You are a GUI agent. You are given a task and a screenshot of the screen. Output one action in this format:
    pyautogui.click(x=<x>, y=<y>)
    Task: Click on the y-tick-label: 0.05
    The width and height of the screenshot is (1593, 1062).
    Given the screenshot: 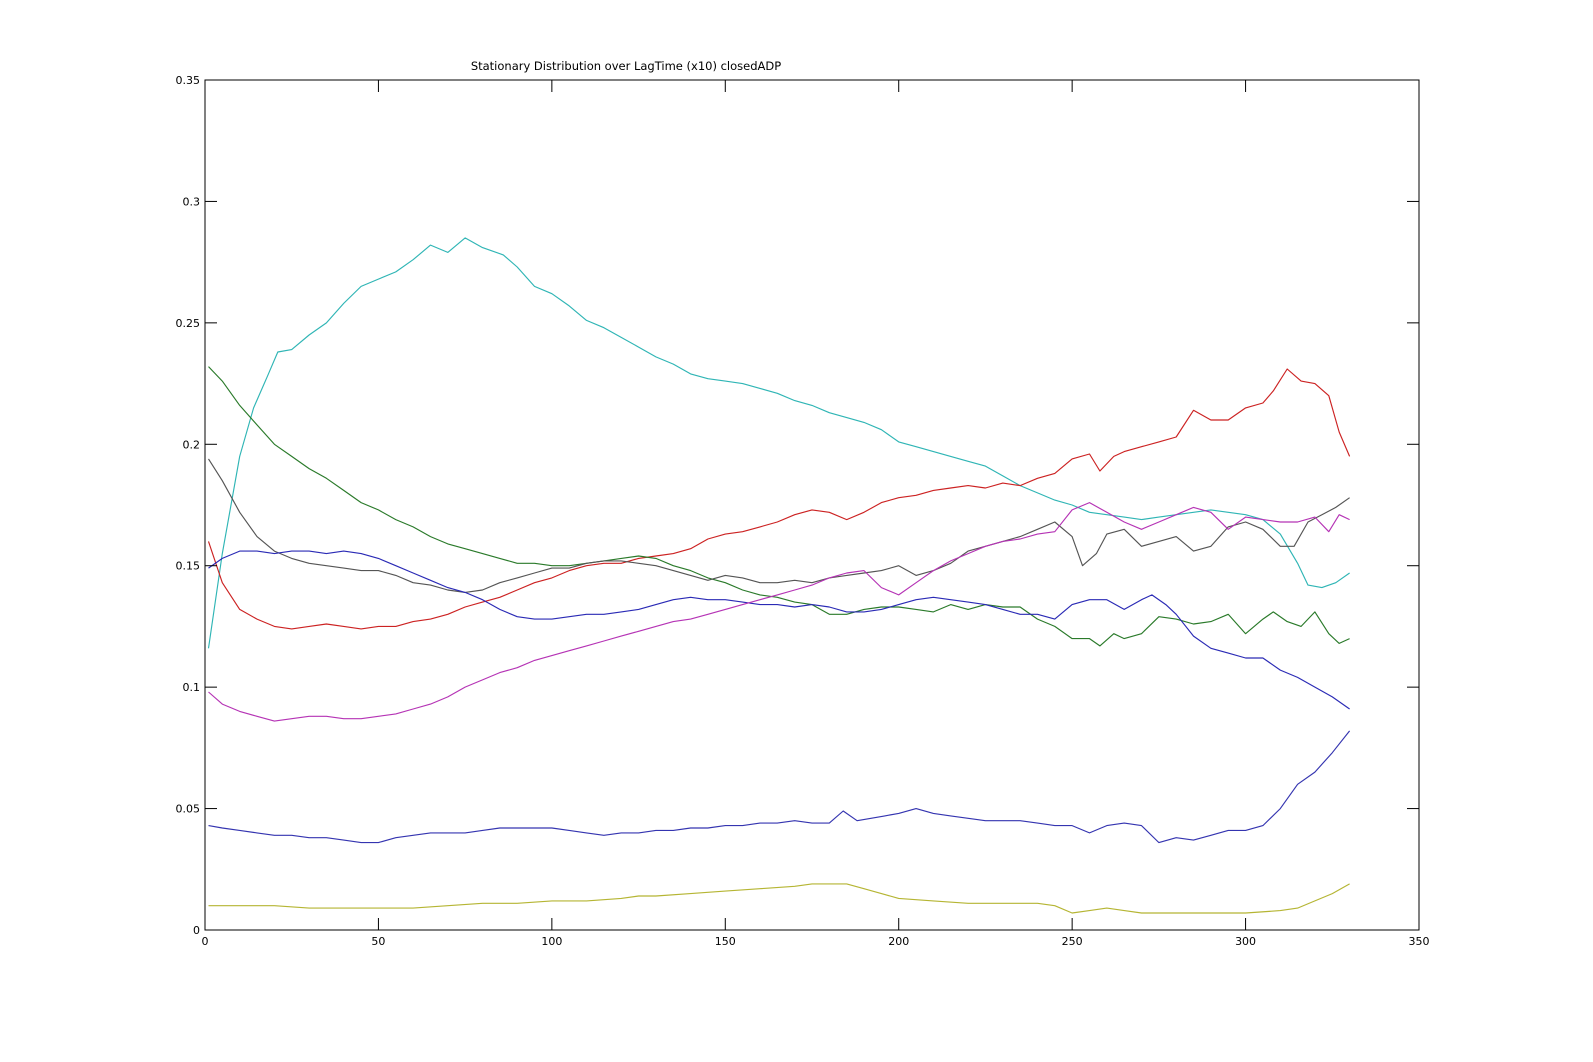 What is the action you would take?
    pyautogui.click(x=188, y=809)
    